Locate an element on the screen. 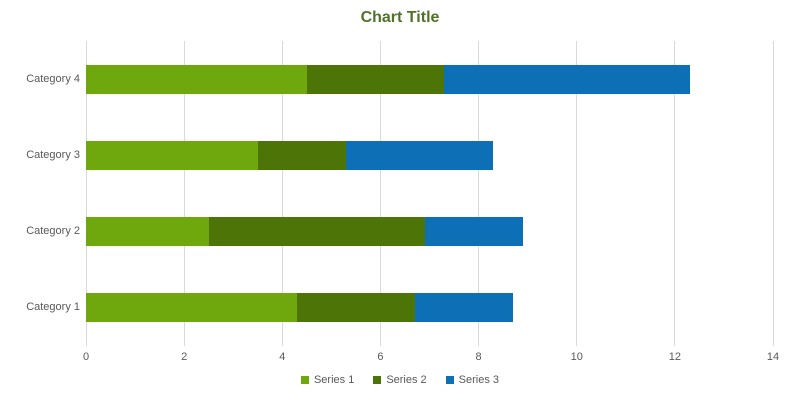 Image resolution: width=800 pixels, height=405 pixels. legend-label: Series 2 is located at coordinates (406, 380).